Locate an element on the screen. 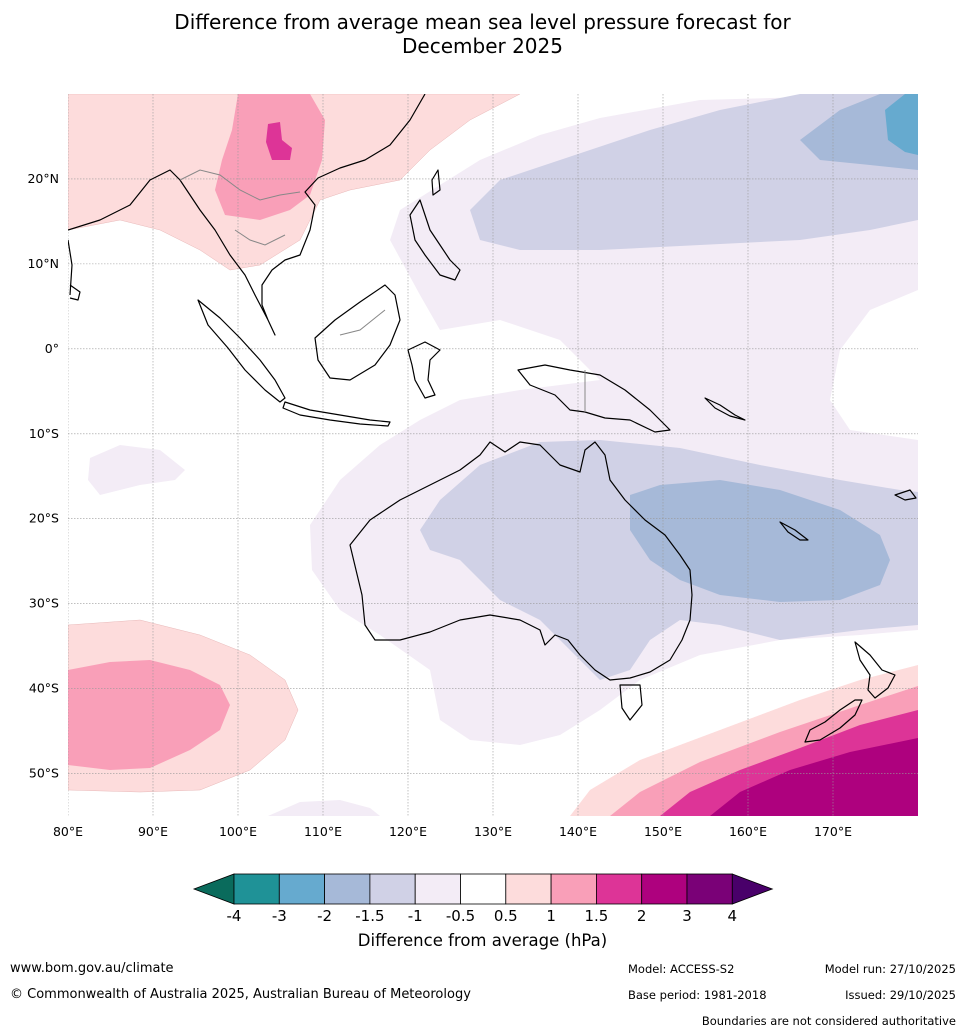 Image resolution: width=965 pixels, height=1035 pixels. lat-tick-label: 50°S is located at coordinates (44, 773).